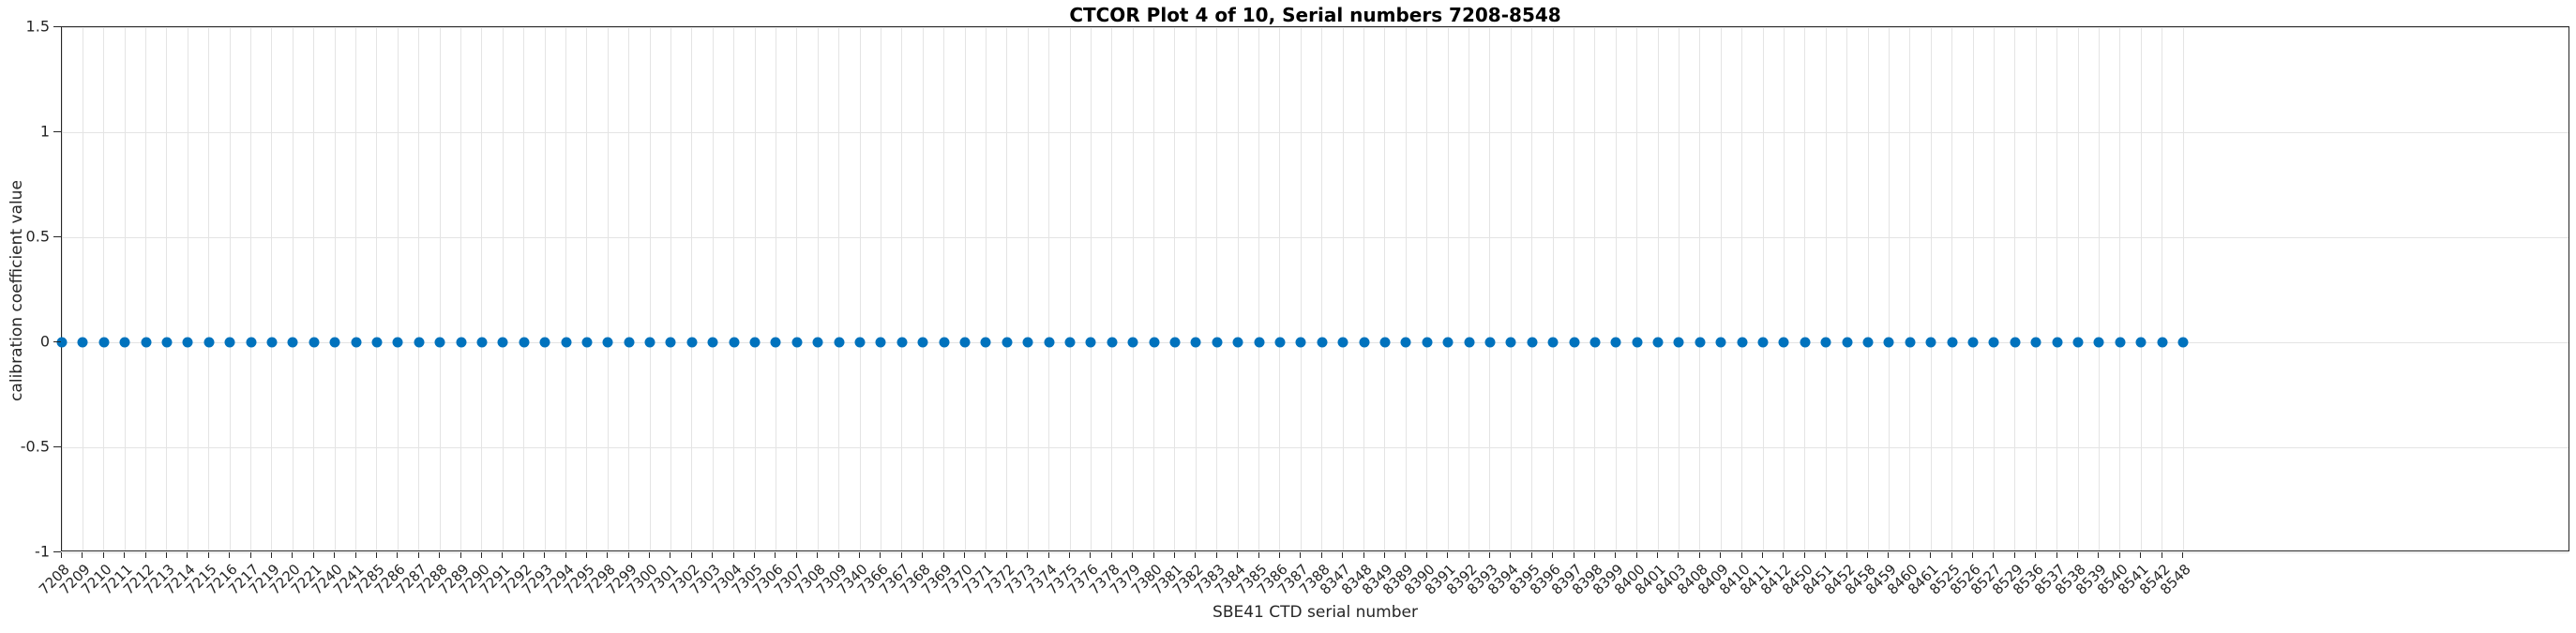  I want to click on x-tick-label: 8538, so click(2070, 579).